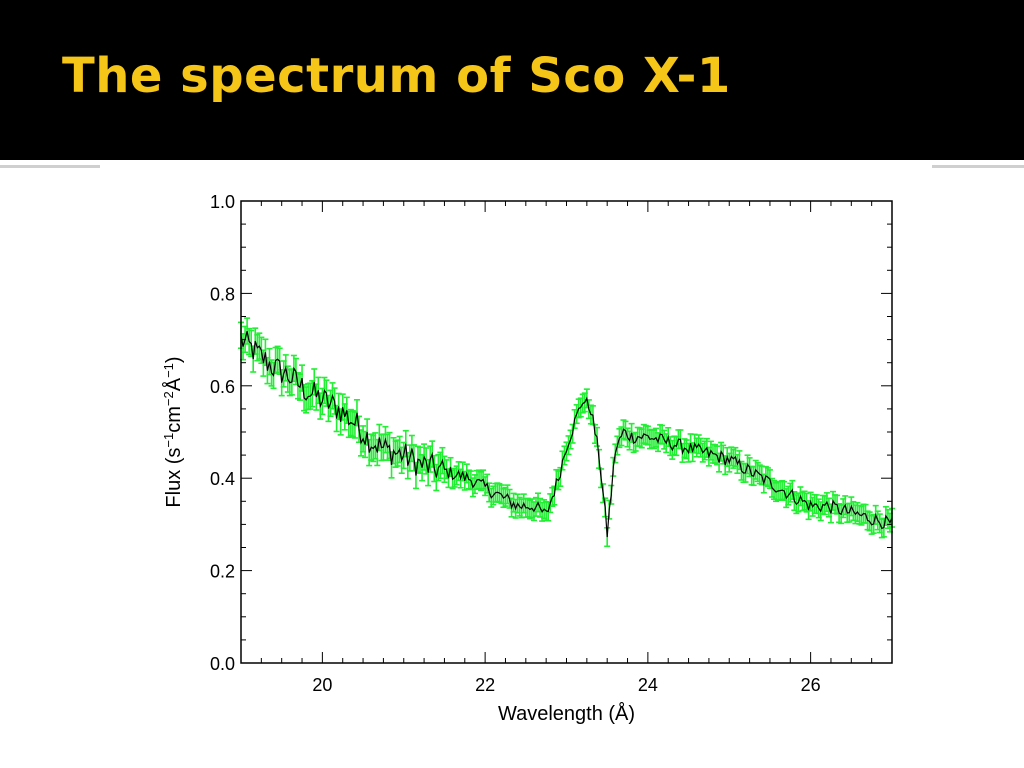  What do you see at coordinates (174, 359) in the screenshot?
I see `y-label-part: )` at bounding box center [174, 359].